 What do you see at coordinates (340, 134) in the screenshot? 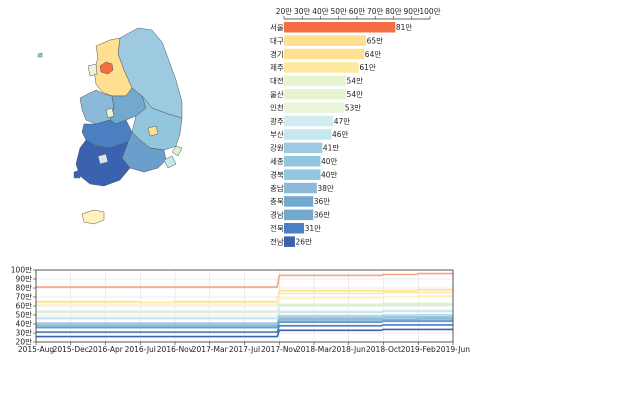
I see `bar-value-label: 46만` at bounding box center [340, 134].